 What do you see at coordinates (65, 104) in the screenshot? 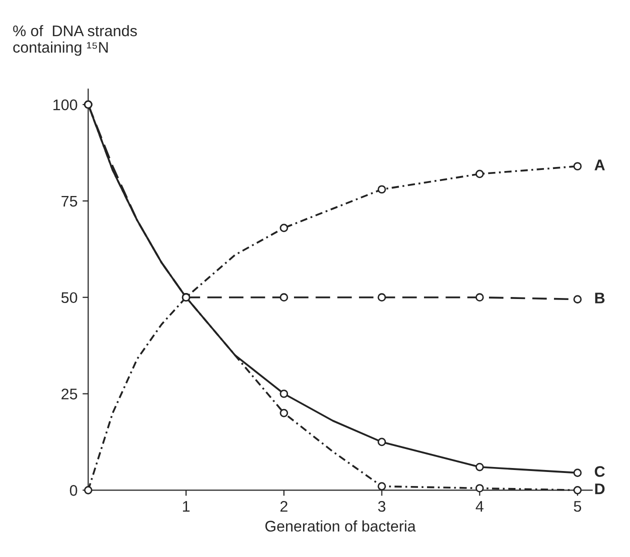
I see `y-tick-label: 100` at bounding box center [65, 104].